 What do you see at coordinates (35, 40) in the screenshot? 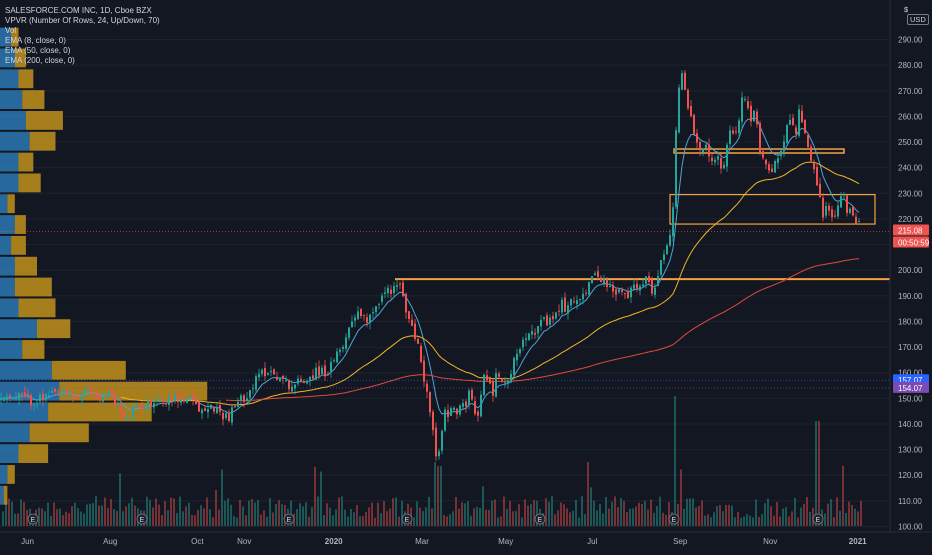
I see `legend-ema8: EMA (8, close, 0)` at bounding box center [35, 40].